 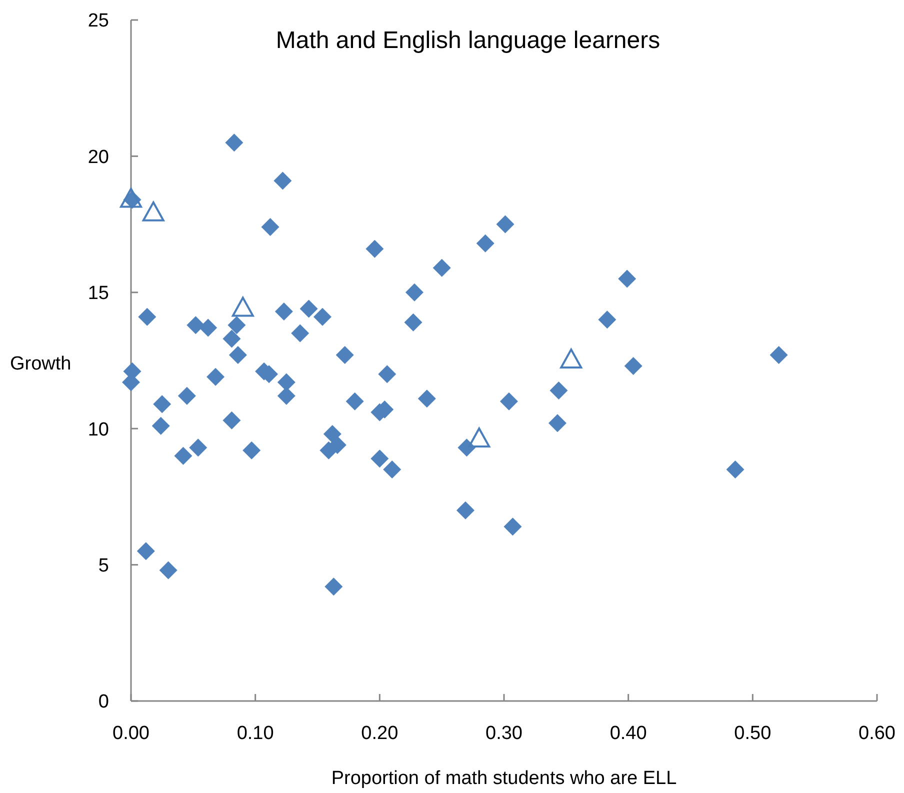 What do you see at coordinates (255, 733) in the screenshot?
I see `x-tick-label: 0.10` at bounding box center [255, 733].